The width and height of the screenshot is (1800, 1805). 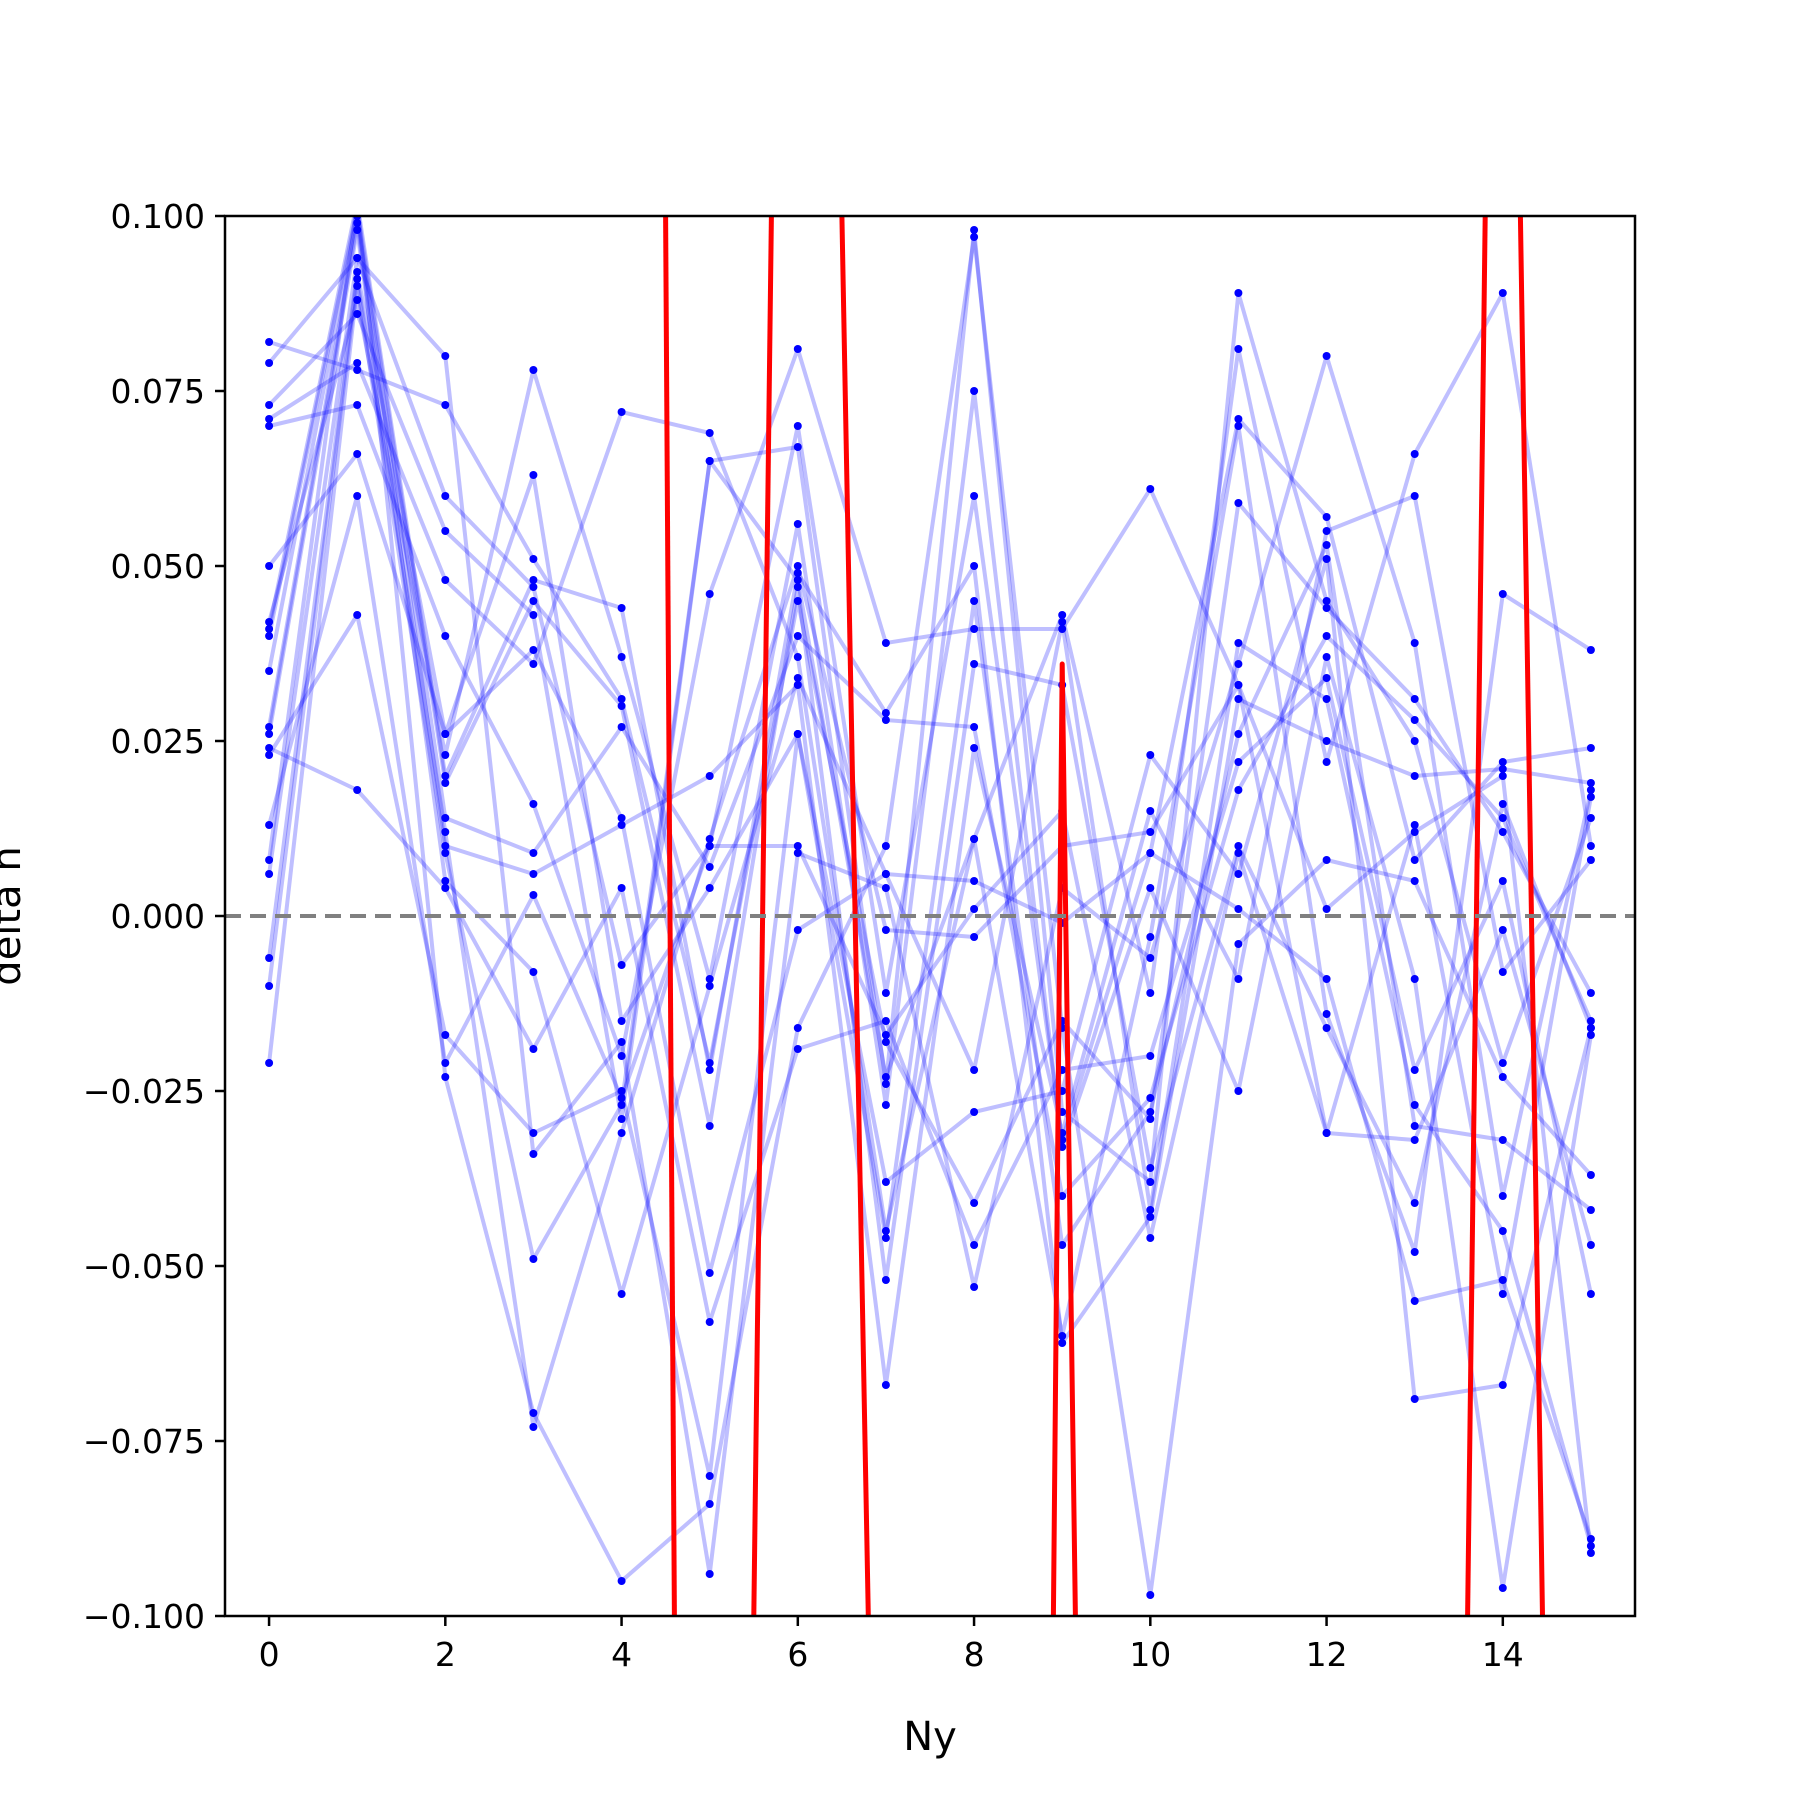 What do you see at coordinates (269, 1654) in the screenshot?
I see `x-tick-label: 0` at bounding box center [269, 1654].